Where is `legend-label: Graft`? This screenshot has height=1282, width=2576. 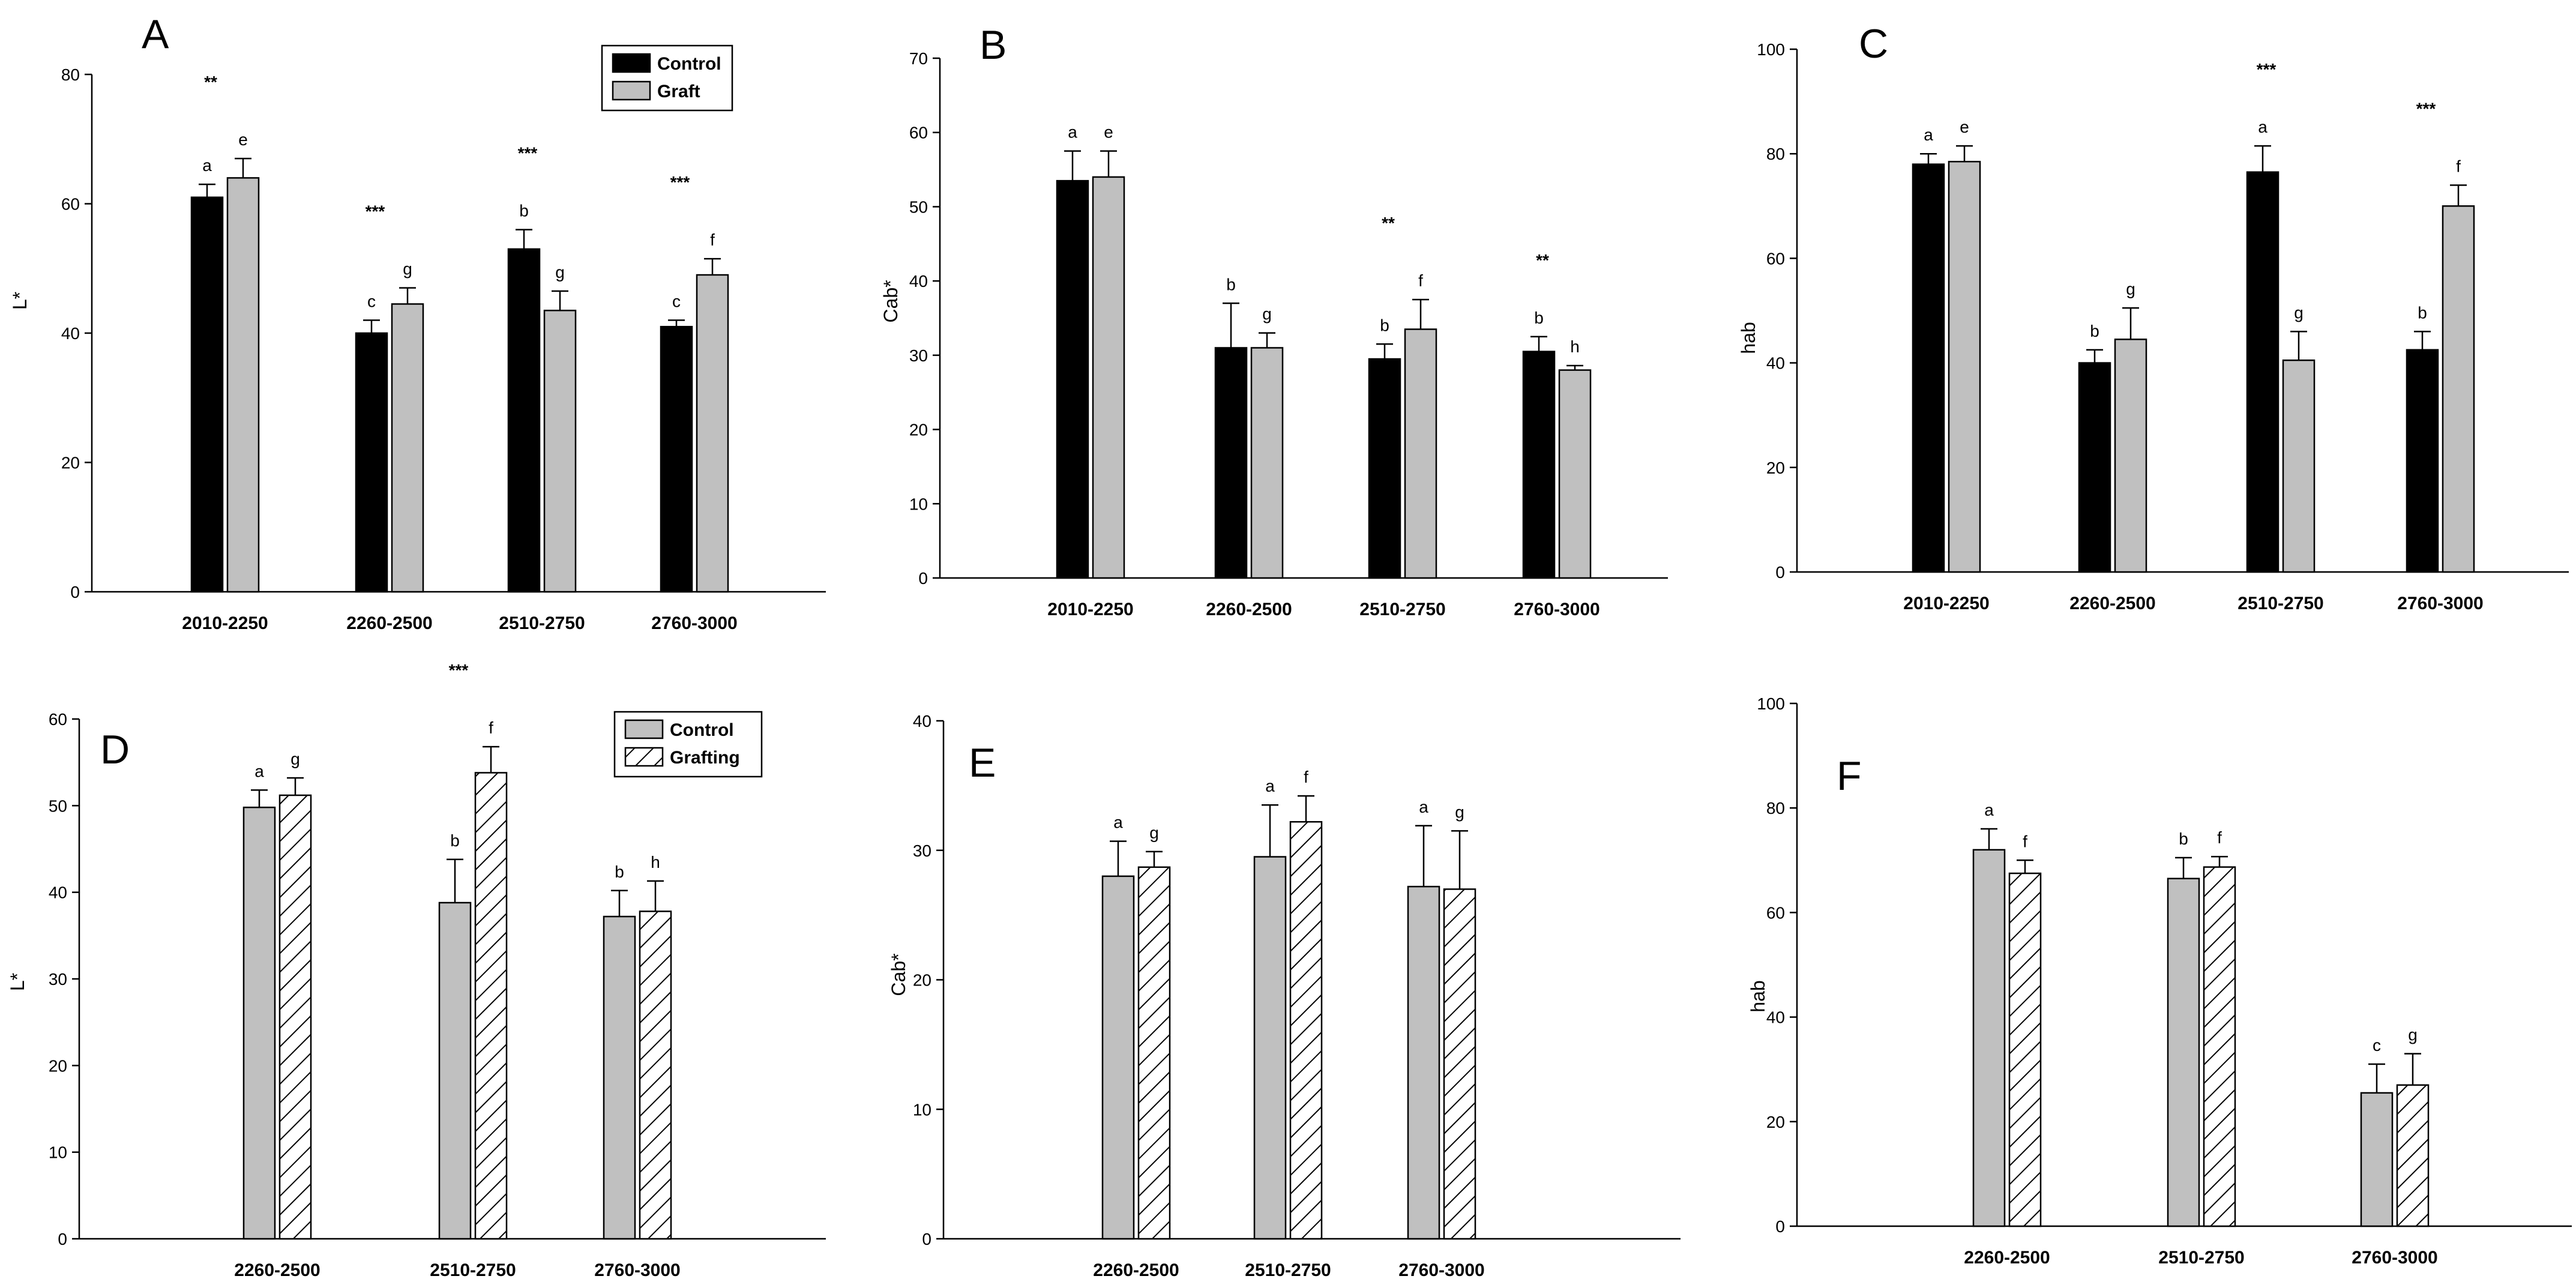
legend-label: Graft is located at coordinates (678, 91).